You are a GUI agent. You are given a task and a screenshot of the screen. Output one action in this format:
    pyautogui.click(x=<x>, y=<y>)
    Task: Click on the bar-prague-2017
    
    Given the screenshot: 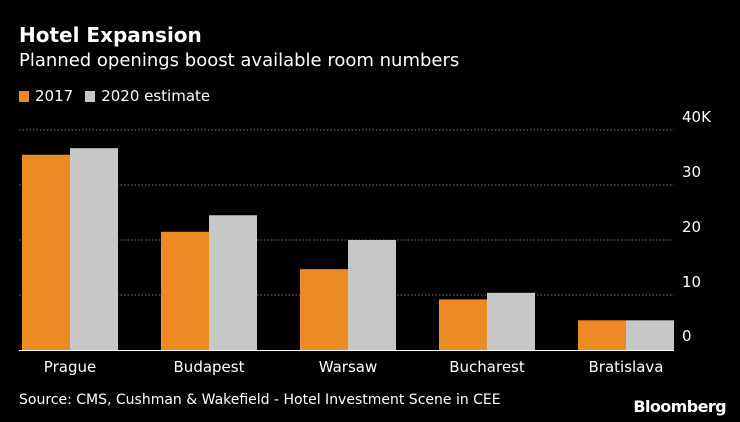 What is the action you would take?
    pyautogui.click(x=46, y=252)
    